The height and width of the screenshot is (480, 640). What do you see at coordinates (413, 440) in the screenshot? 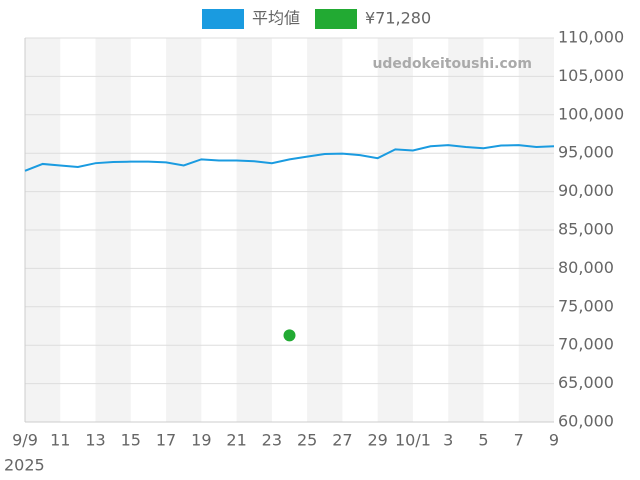
I see `x-tick-label: 10/1` at bounding box center [413, 440].